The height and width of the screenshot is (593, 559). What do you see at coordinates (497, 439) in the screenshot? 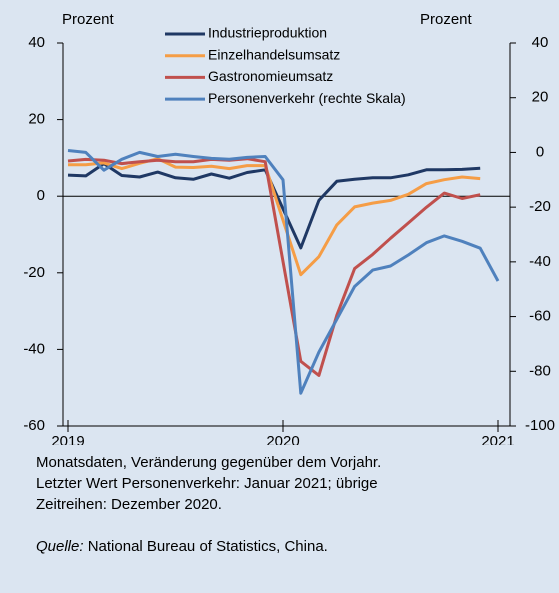
I see `x-tick-label: 2021` at bounding box center [497, 439].